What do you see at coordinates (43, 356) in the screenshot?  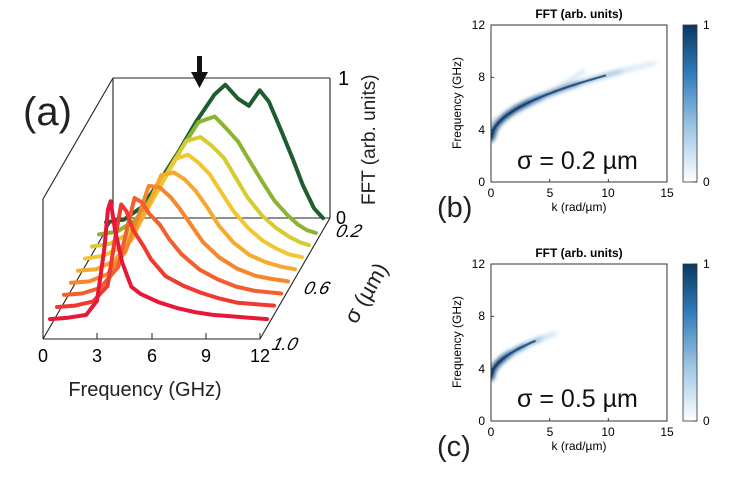 I see `freq-tick-label: 0` at bounding box center [43, 356].